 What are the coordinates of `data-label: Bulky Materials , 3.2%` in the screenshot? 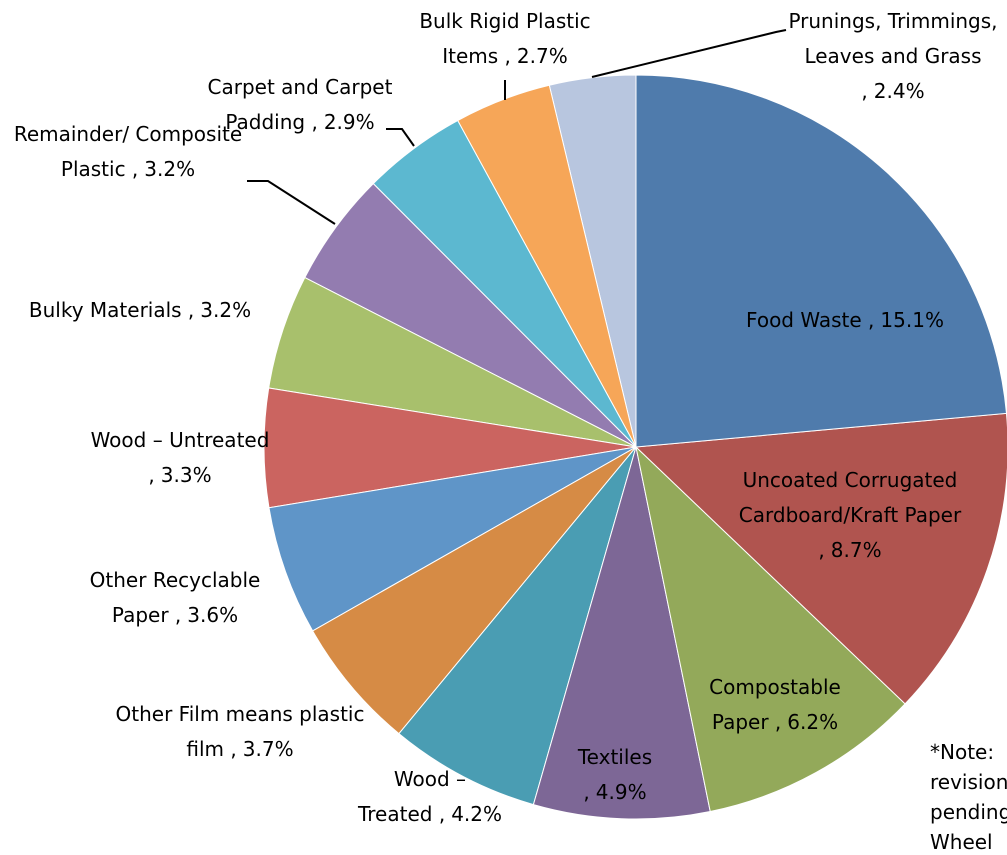 It's located at (140, 310).